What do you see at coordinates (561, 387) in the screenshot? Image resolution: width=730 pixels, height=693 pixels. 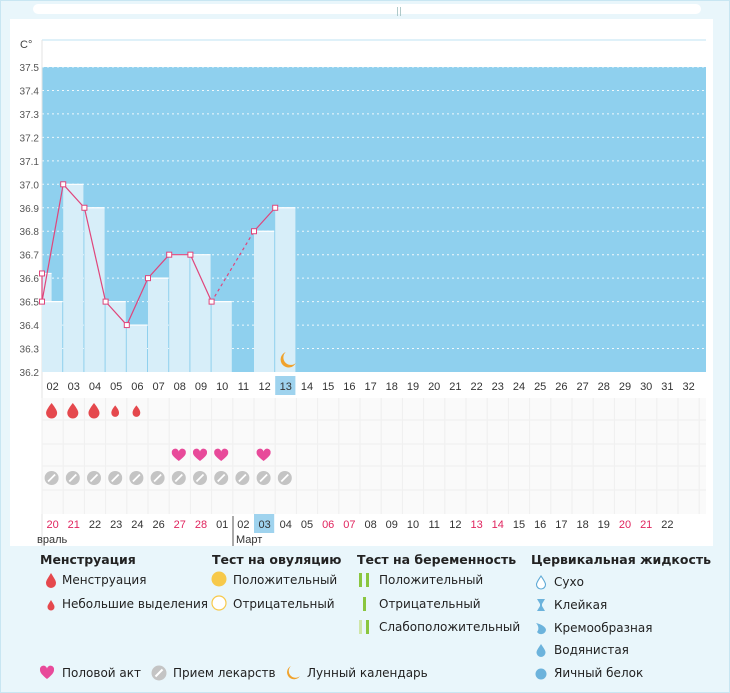 I see `cycle-day-label: 26` at bounding box center [561, 387].